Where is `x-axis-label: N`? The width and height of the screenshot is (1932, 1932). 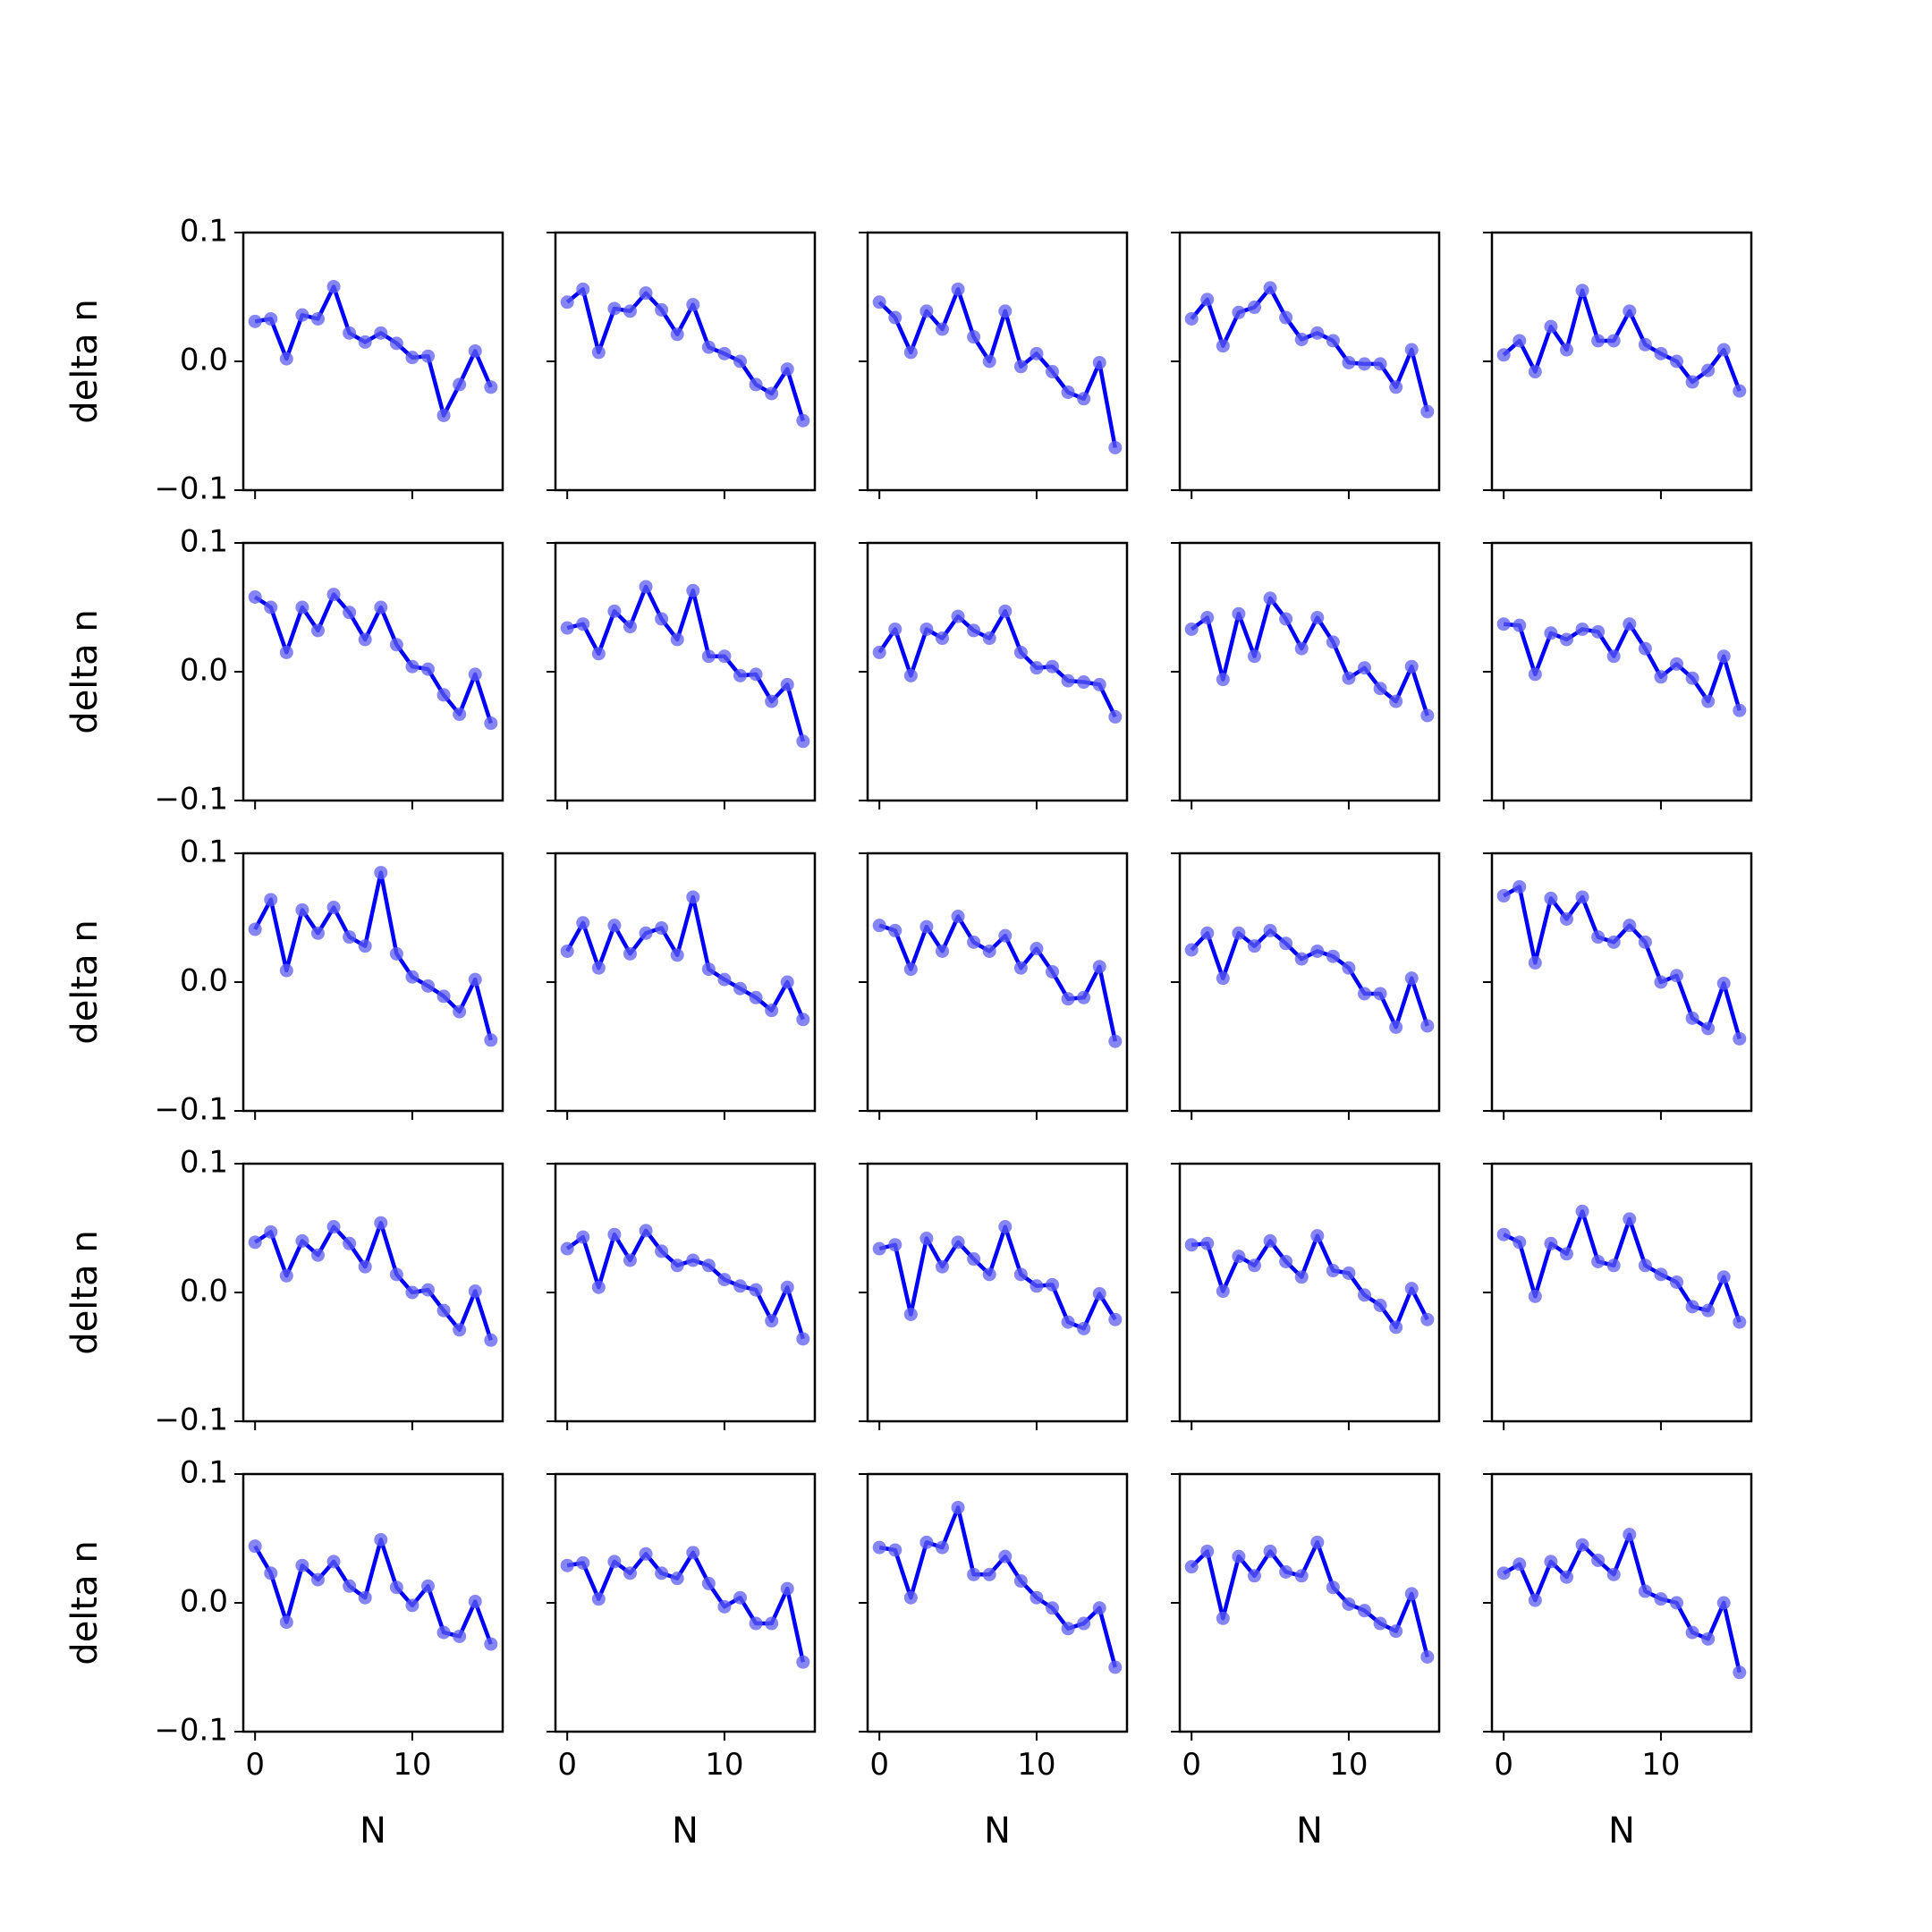
x-axis-label: N is located at coordinates (997, 1831).